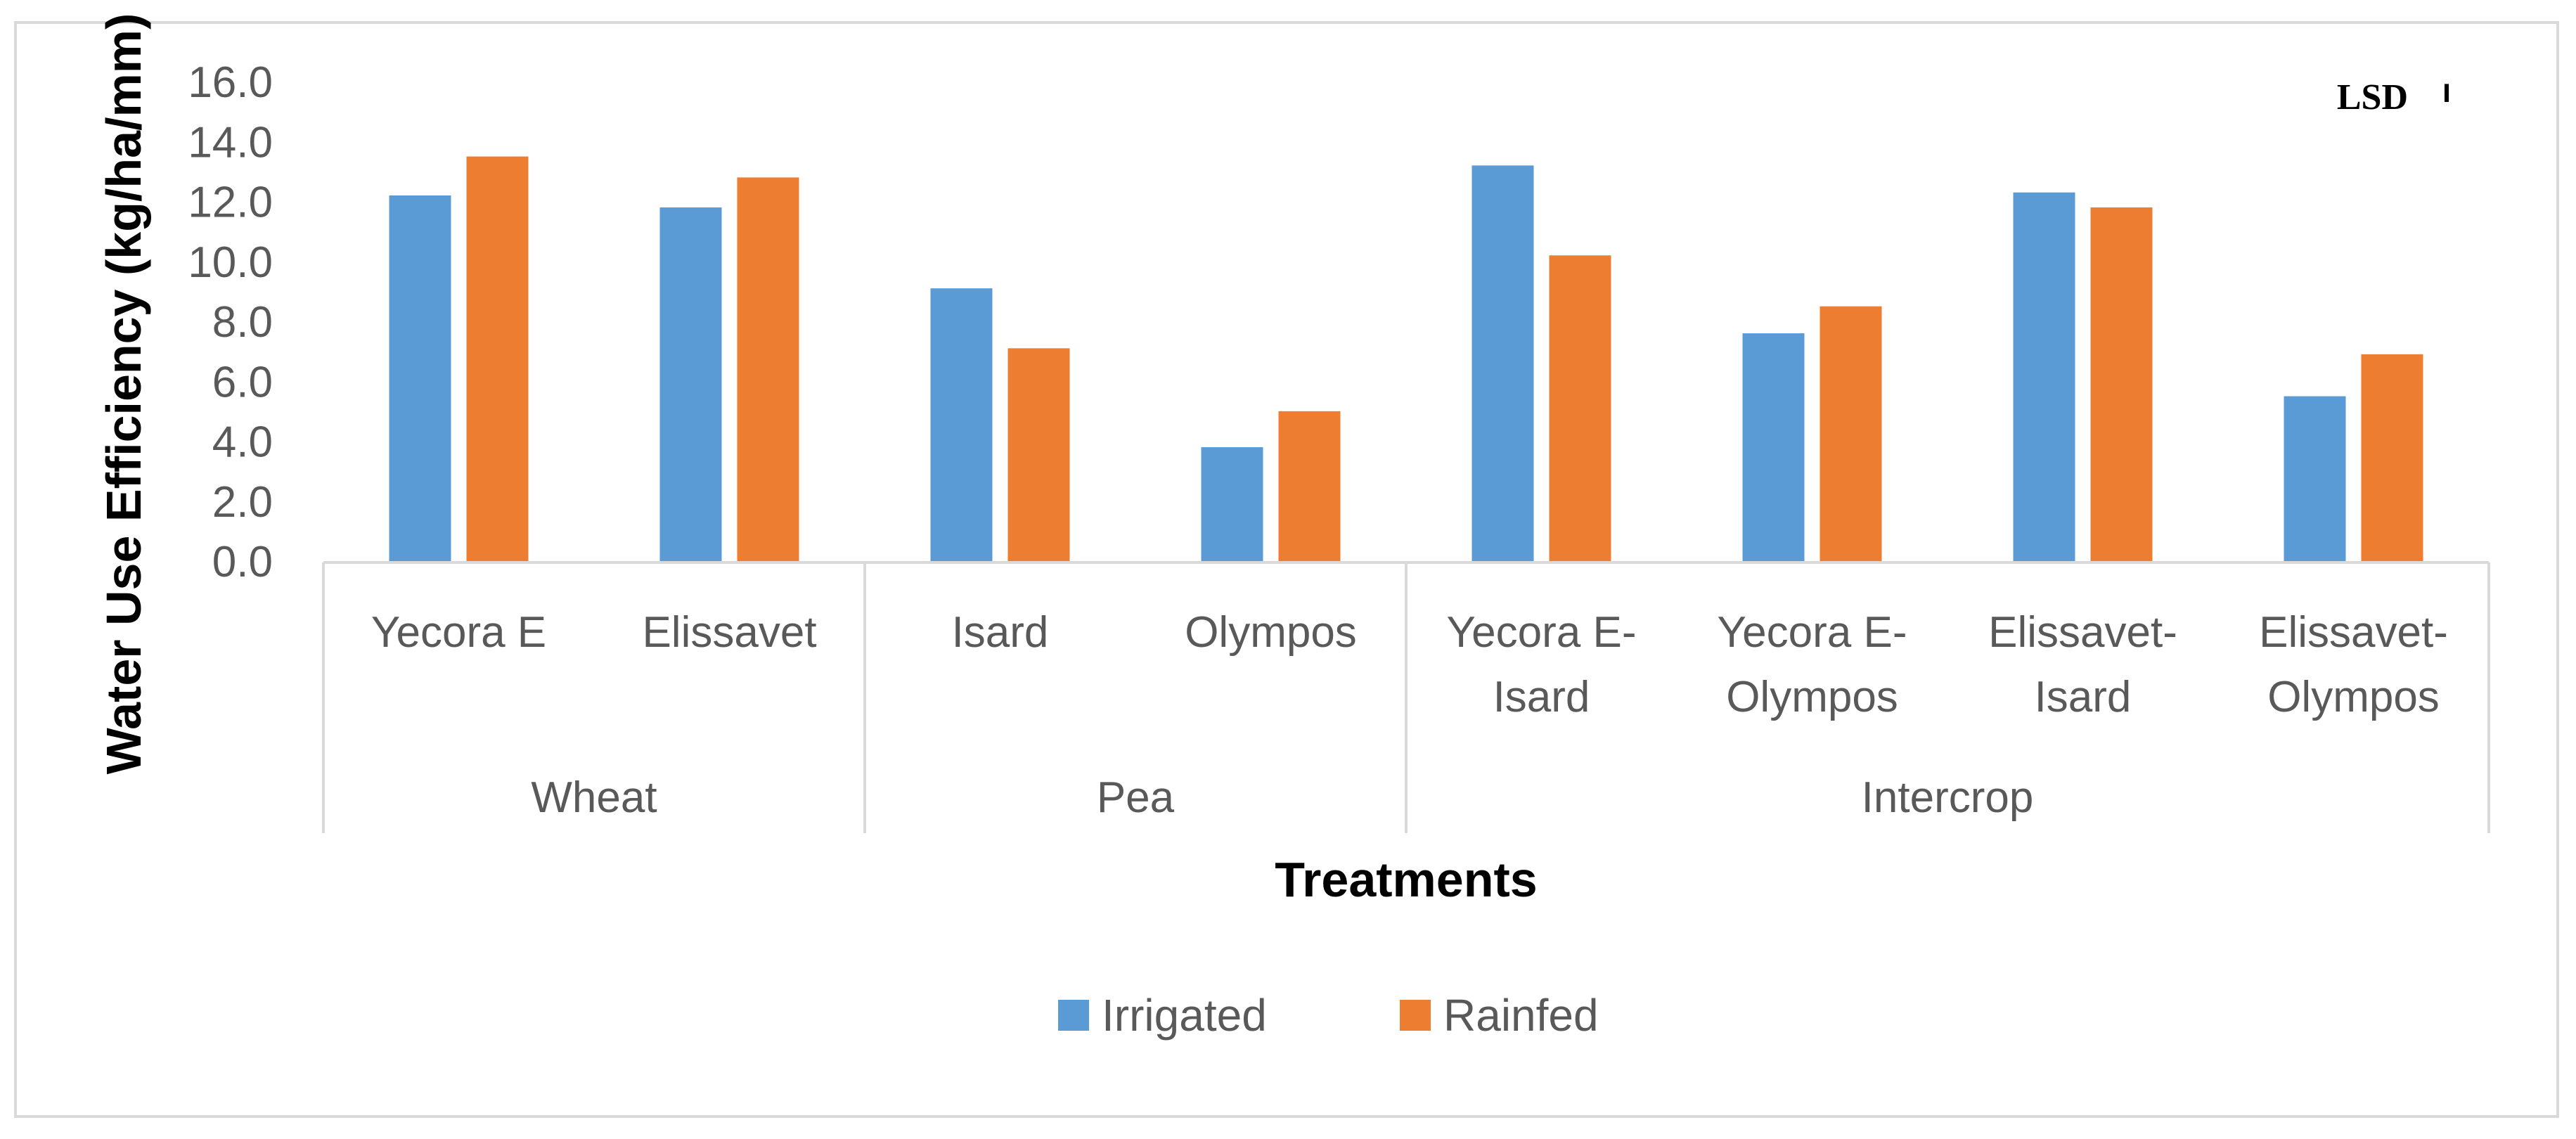 This screenshot has width=2576, height=1139. Describe the element at coordinates (2372, 97) in the screenshot. I see `lsd-label: LSD` at that location.